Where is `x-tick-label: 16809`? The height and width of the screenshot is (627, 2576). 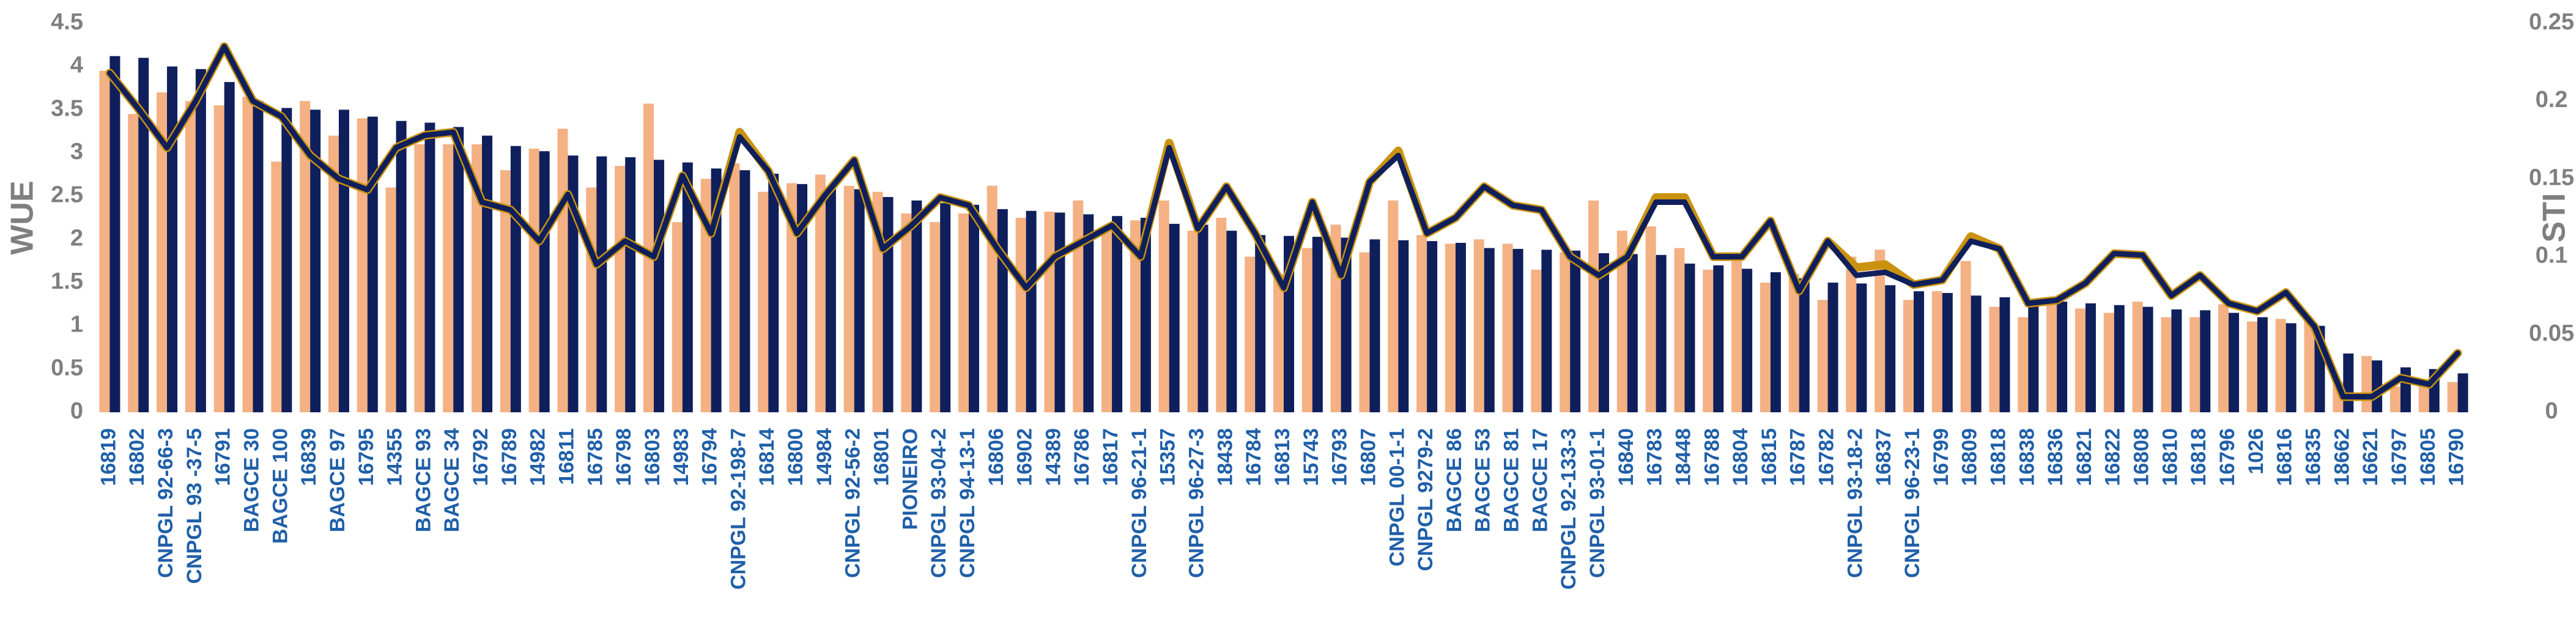
x-tick-label: 16809 is located at coordinates (1970, 457).